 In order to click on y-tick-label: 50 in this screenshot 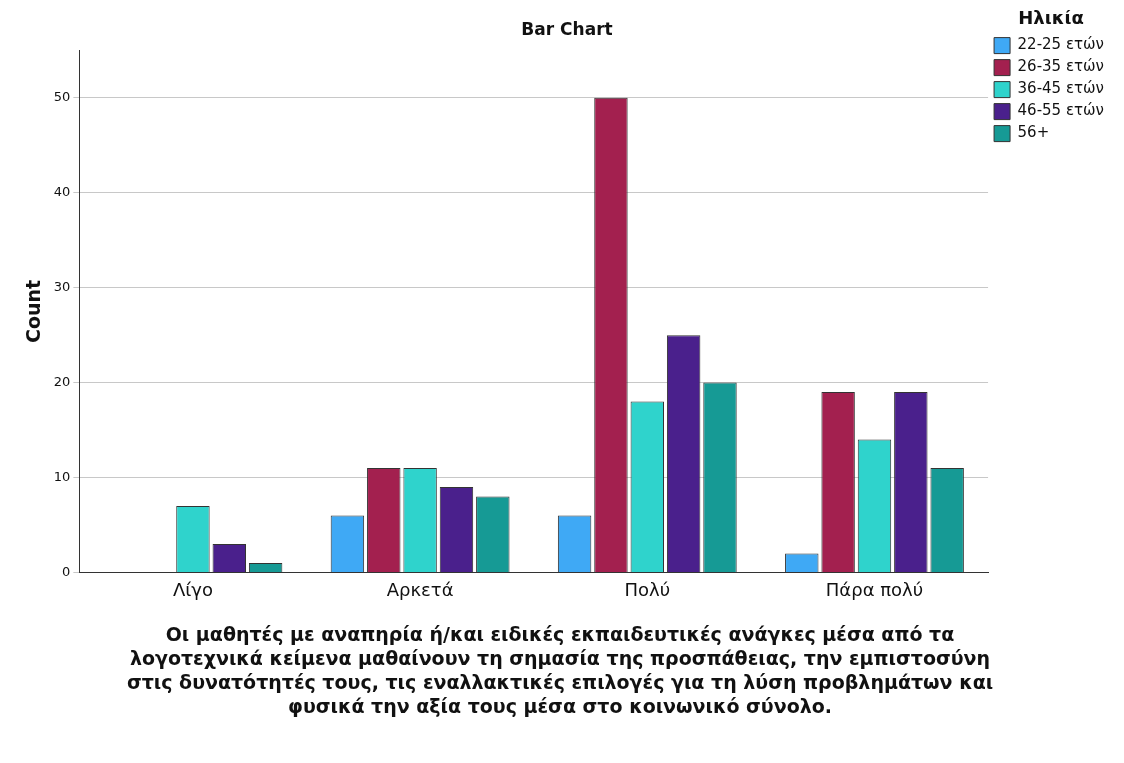, I will do `click(62, 97)`.